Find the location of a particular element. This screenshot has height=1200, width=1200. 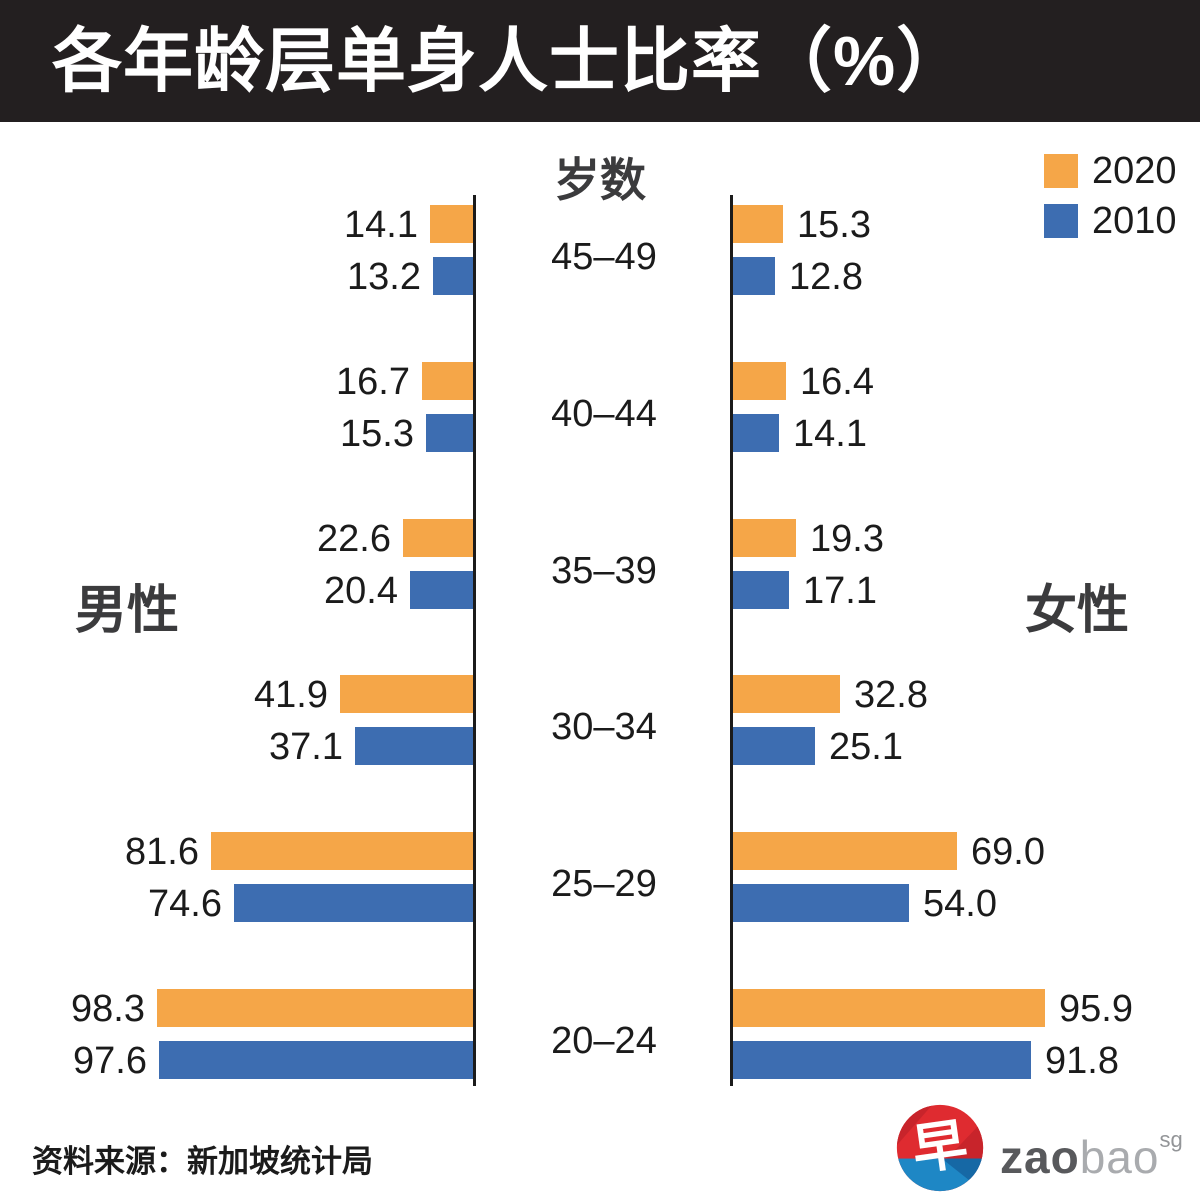

value-label-female-2020: 19.3 is located at coordinates (847, 538).